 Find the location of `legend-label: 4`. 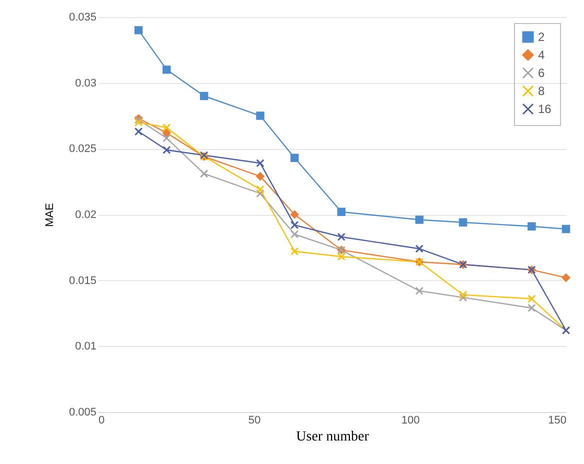

legend-label: 4 is located at coordinates (541, 55).